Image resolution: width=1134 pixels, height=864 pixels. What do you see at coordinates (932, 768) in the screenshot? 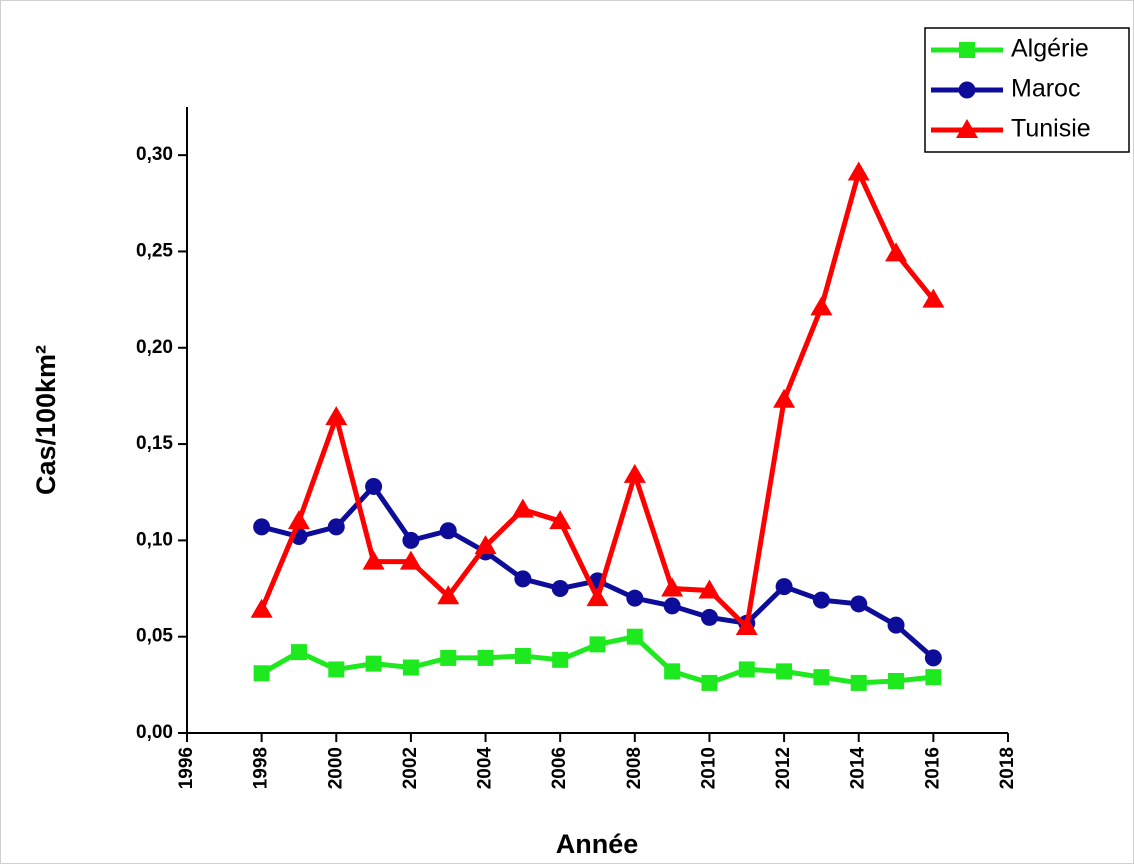
I see `x-tick-label: 2016` at bounding box center [932, 768].